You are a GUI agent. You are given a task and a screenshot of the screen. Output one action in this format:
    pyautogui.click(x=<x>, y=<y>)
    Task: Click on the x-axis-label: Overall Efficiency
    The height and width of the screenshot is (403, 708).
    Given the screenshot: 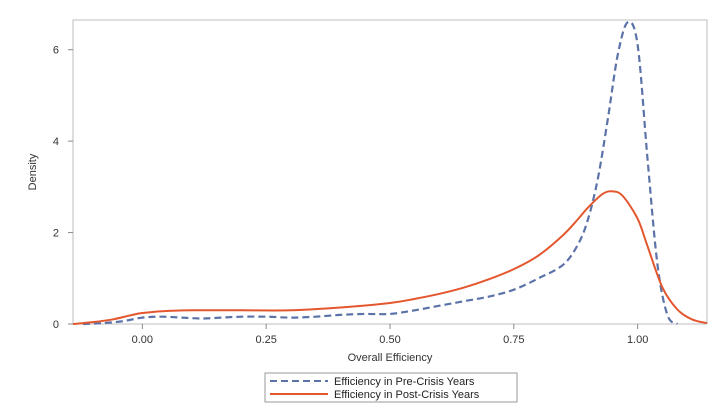 What is the action you would take?
    pyautogui.click(x=390, y=358)
    